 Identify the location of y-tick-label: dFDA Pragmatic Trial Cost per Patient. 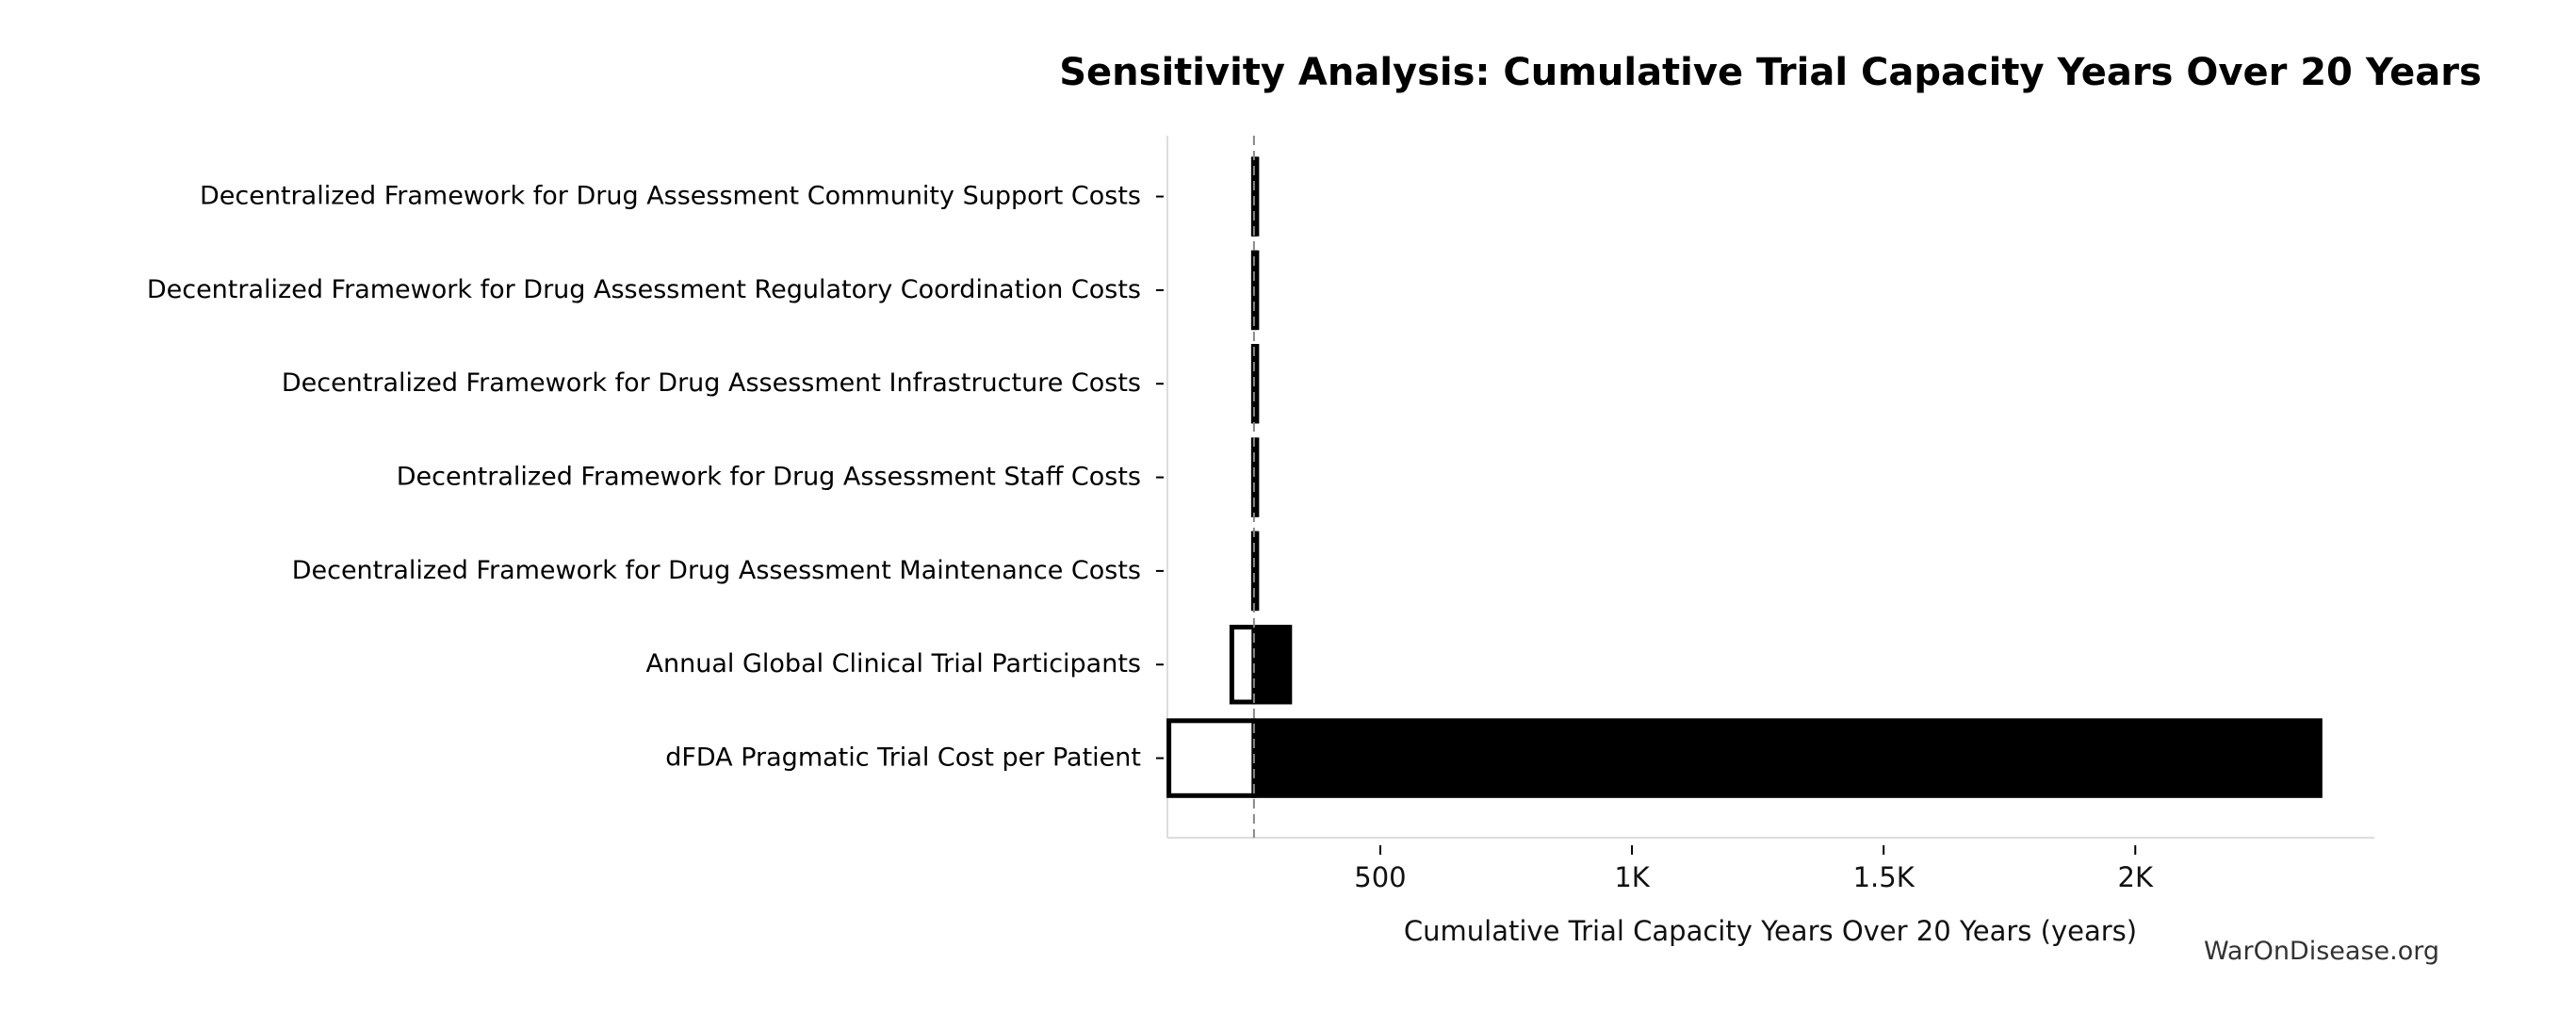
(903, 758).